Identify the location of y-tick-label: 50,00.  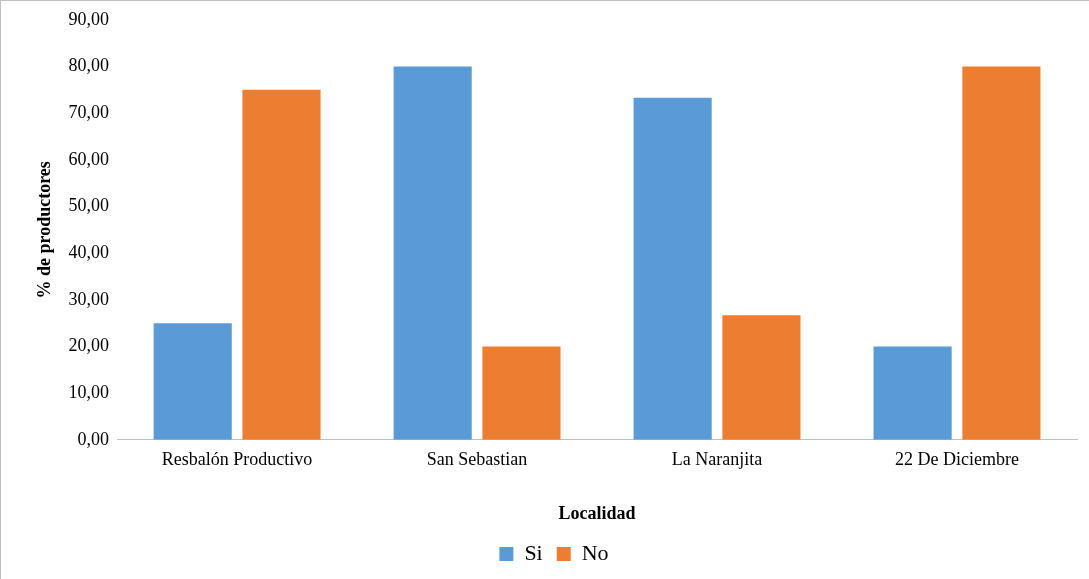
(89, 205).